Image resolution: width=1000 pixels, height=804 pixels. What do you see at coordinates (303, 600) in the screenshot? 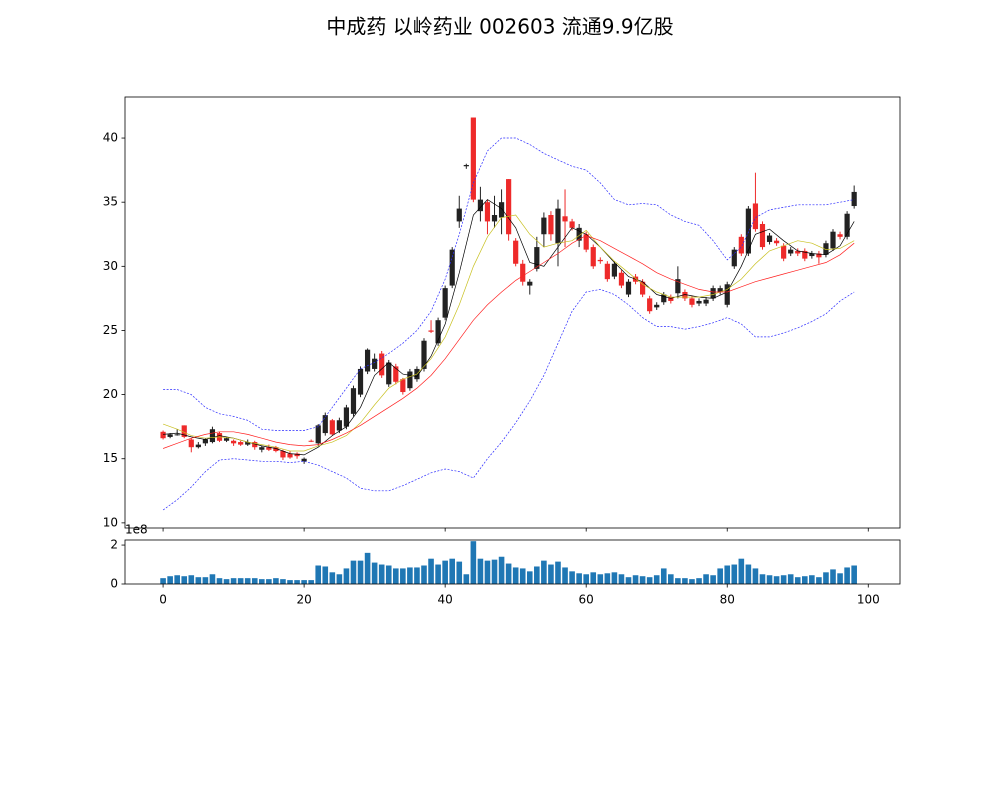
I see `x-tick-label: 20` at bounding box center [303, 600].